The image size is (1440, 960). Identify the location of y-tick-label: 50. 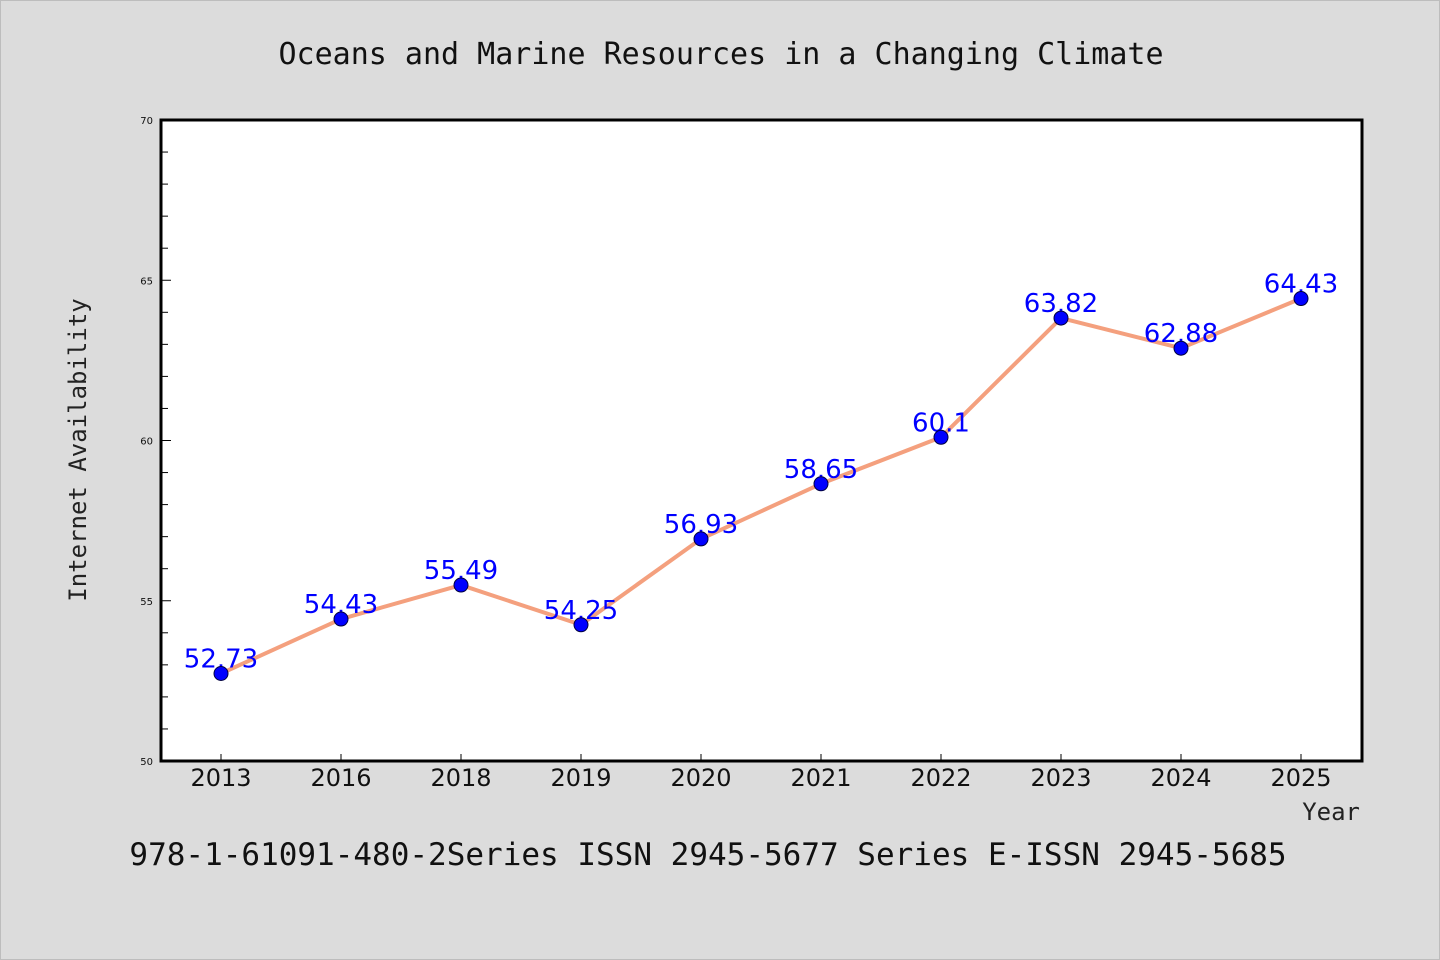
(146, 762).